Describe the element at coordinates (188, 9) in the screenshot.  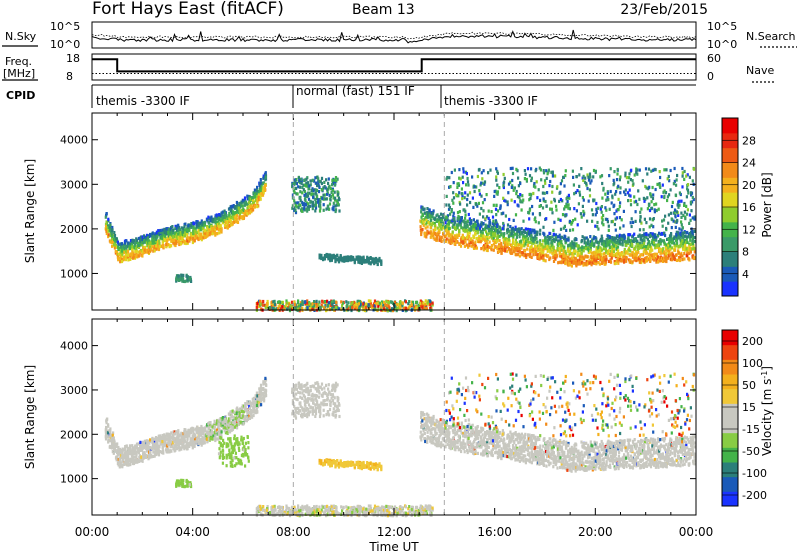
I see `station-title: Fort Hays East (fitACF)` at that location.